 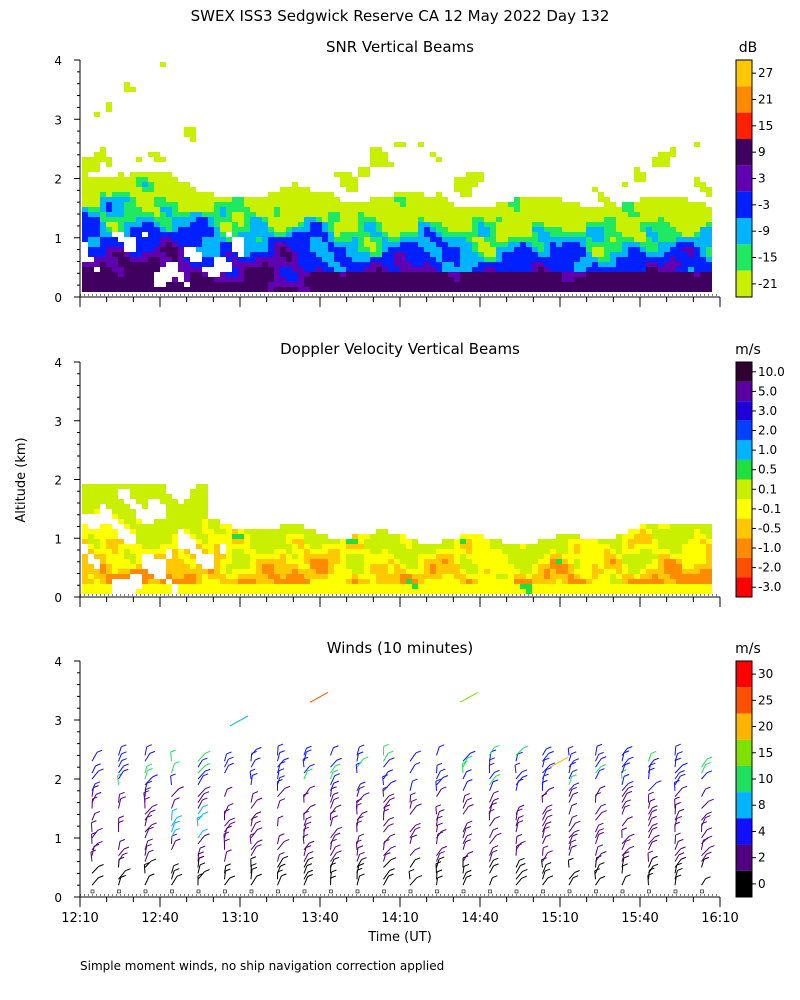 What do you see at coordinates (765, 100) in the screenshot?
I see `colorbar-label: 21` at bounding box center [765, 100].